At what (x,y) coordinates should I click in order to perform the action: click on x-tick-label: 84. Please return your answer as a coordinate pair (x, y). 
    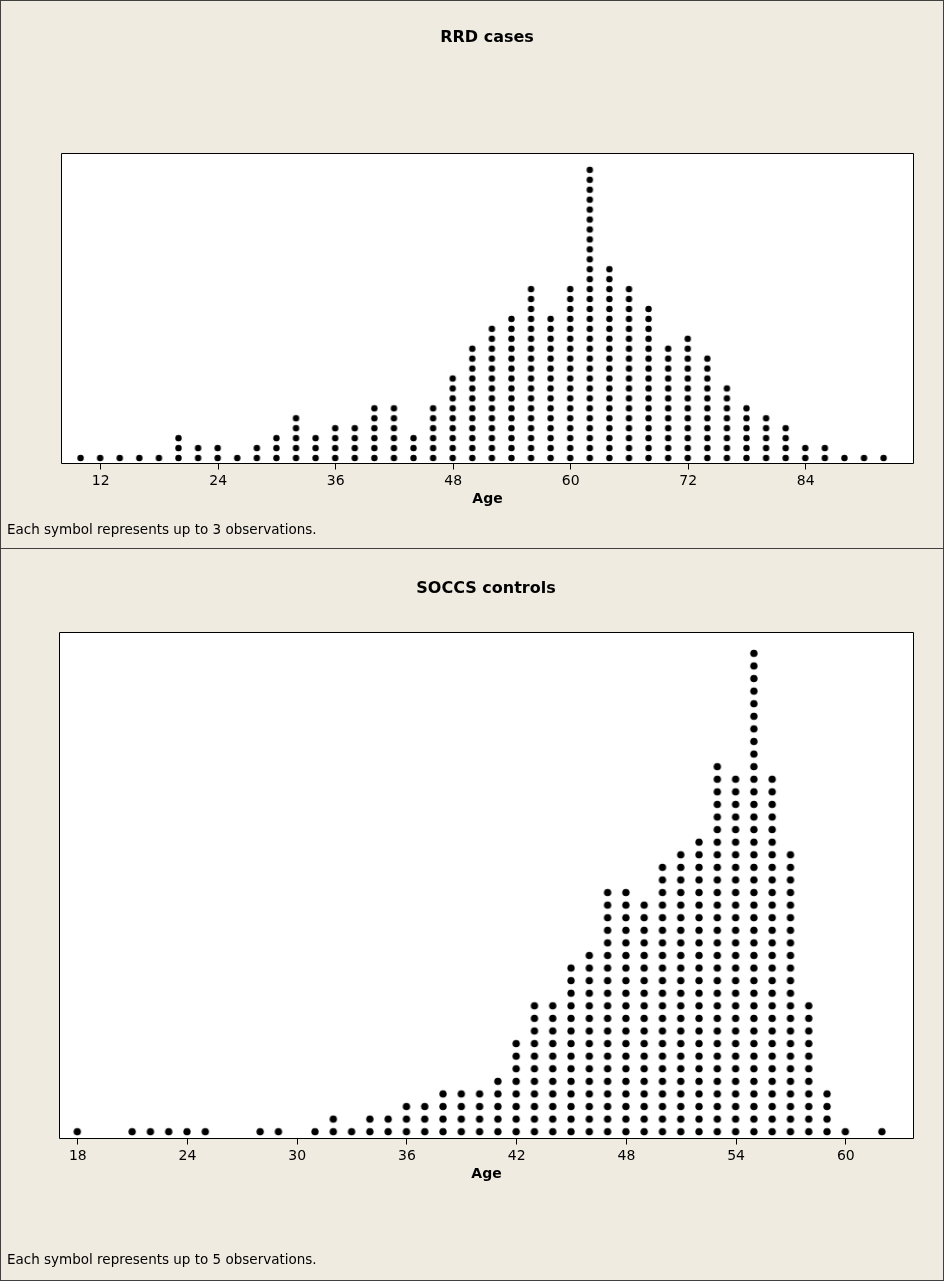
    Looking at the image, I should click on (805, 479).